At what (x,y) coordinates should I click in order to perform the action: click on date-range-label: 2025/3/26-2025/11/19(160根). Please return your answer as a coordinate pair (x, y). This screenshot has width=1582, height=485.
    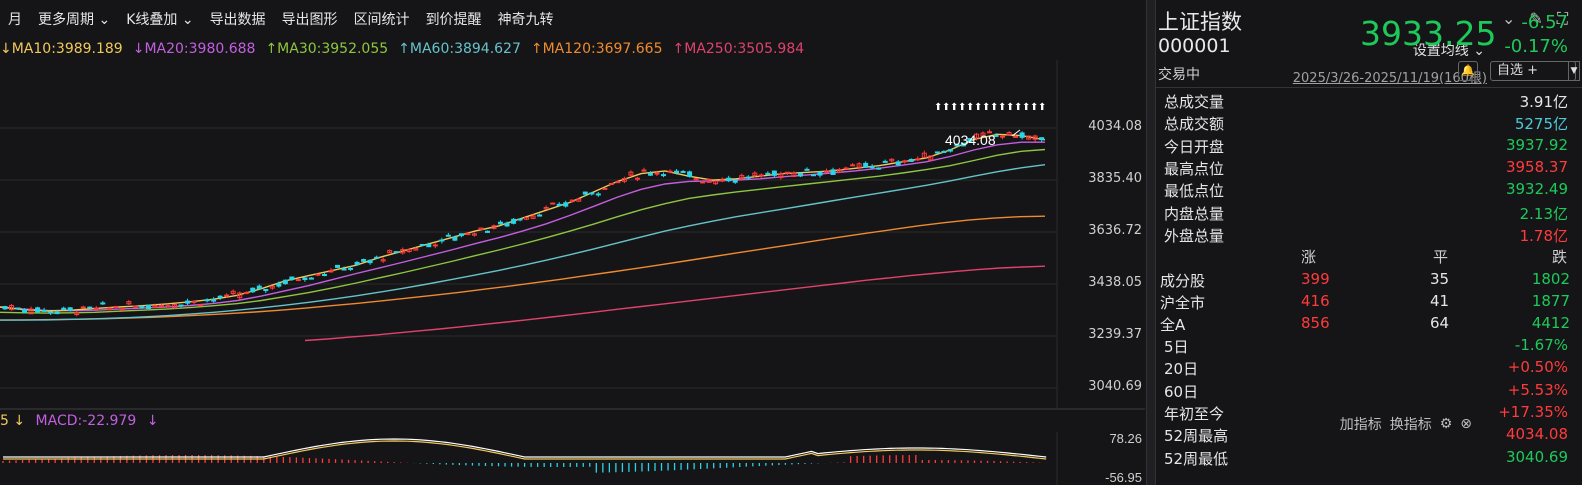
    Looking at the image, I should click on (1389, 78).